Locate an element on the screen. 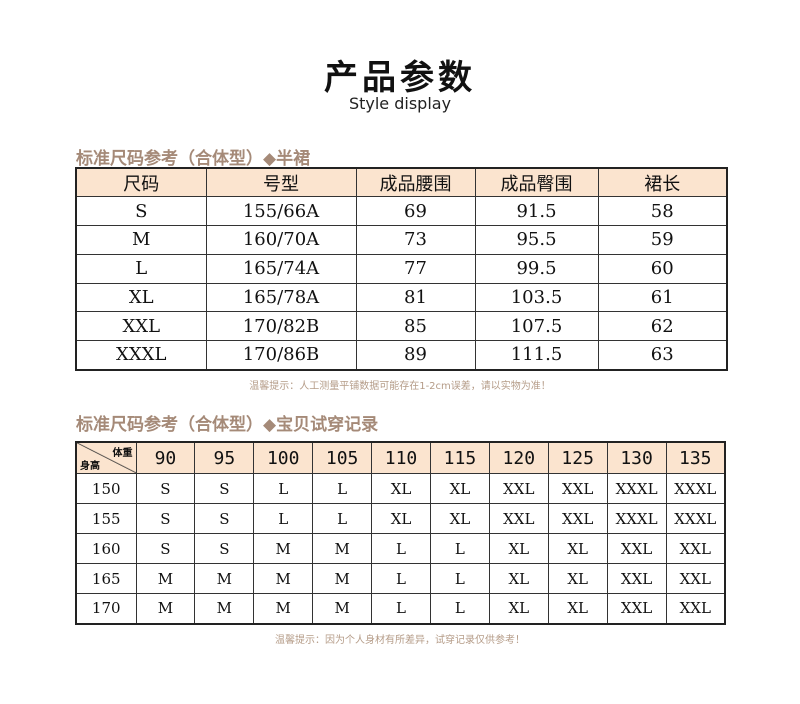 This screenshot has height=704, width=800. table-cell: 111.5 is located at coordinates (536, 355).